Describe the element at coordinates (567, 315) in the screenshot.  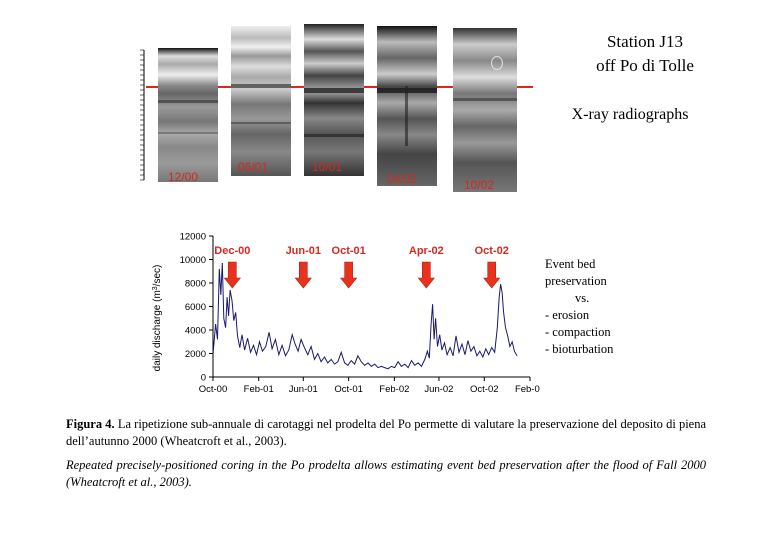
I see `note-line: - erosion` at that location.